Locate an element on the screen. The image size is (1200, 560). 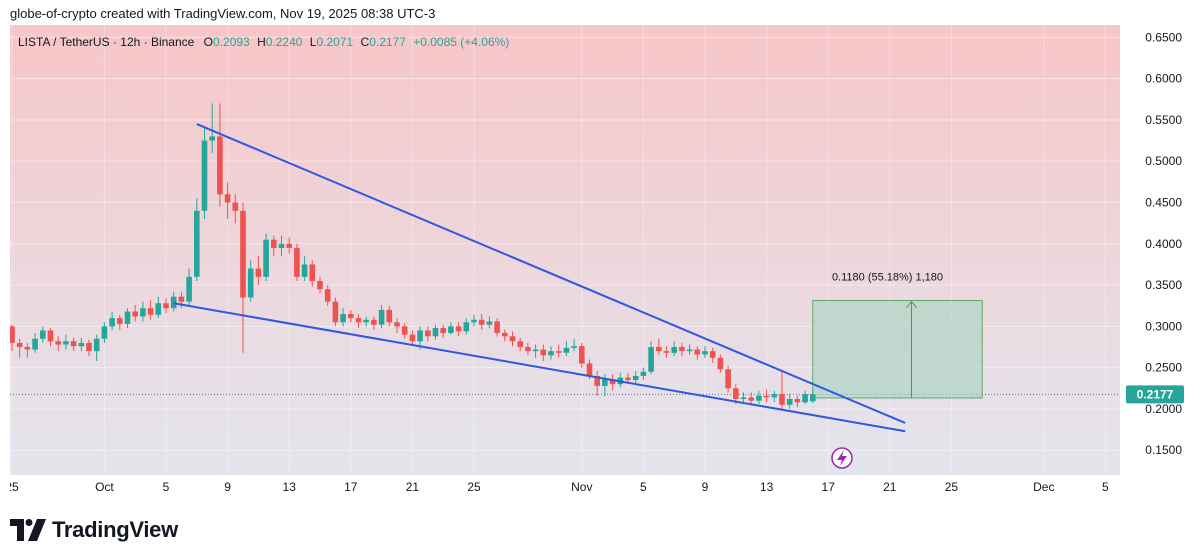
y-tick-label: 0.2000 is located at coordinates (1163, 409).